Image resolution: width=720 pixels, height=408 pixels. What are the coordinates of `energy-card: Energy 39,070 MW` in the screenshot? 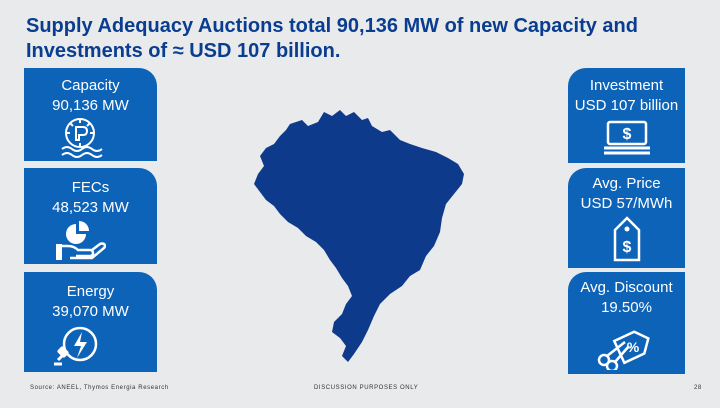 It's located at (90, 322).